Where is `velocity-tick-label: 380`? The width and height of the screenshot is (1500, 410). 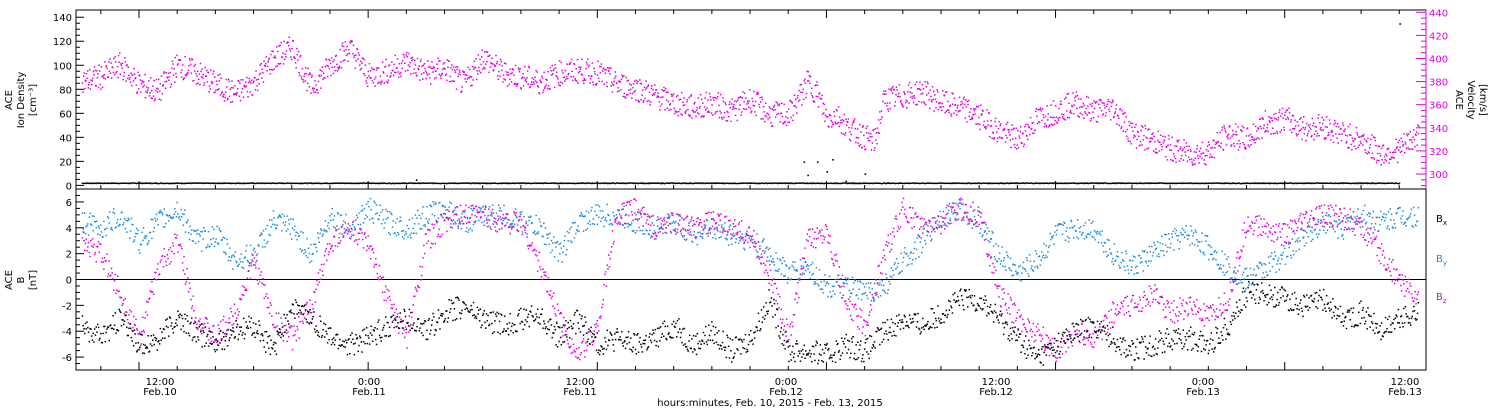 velocity-tick-label: 380 is located at coordinates (1438, 83).